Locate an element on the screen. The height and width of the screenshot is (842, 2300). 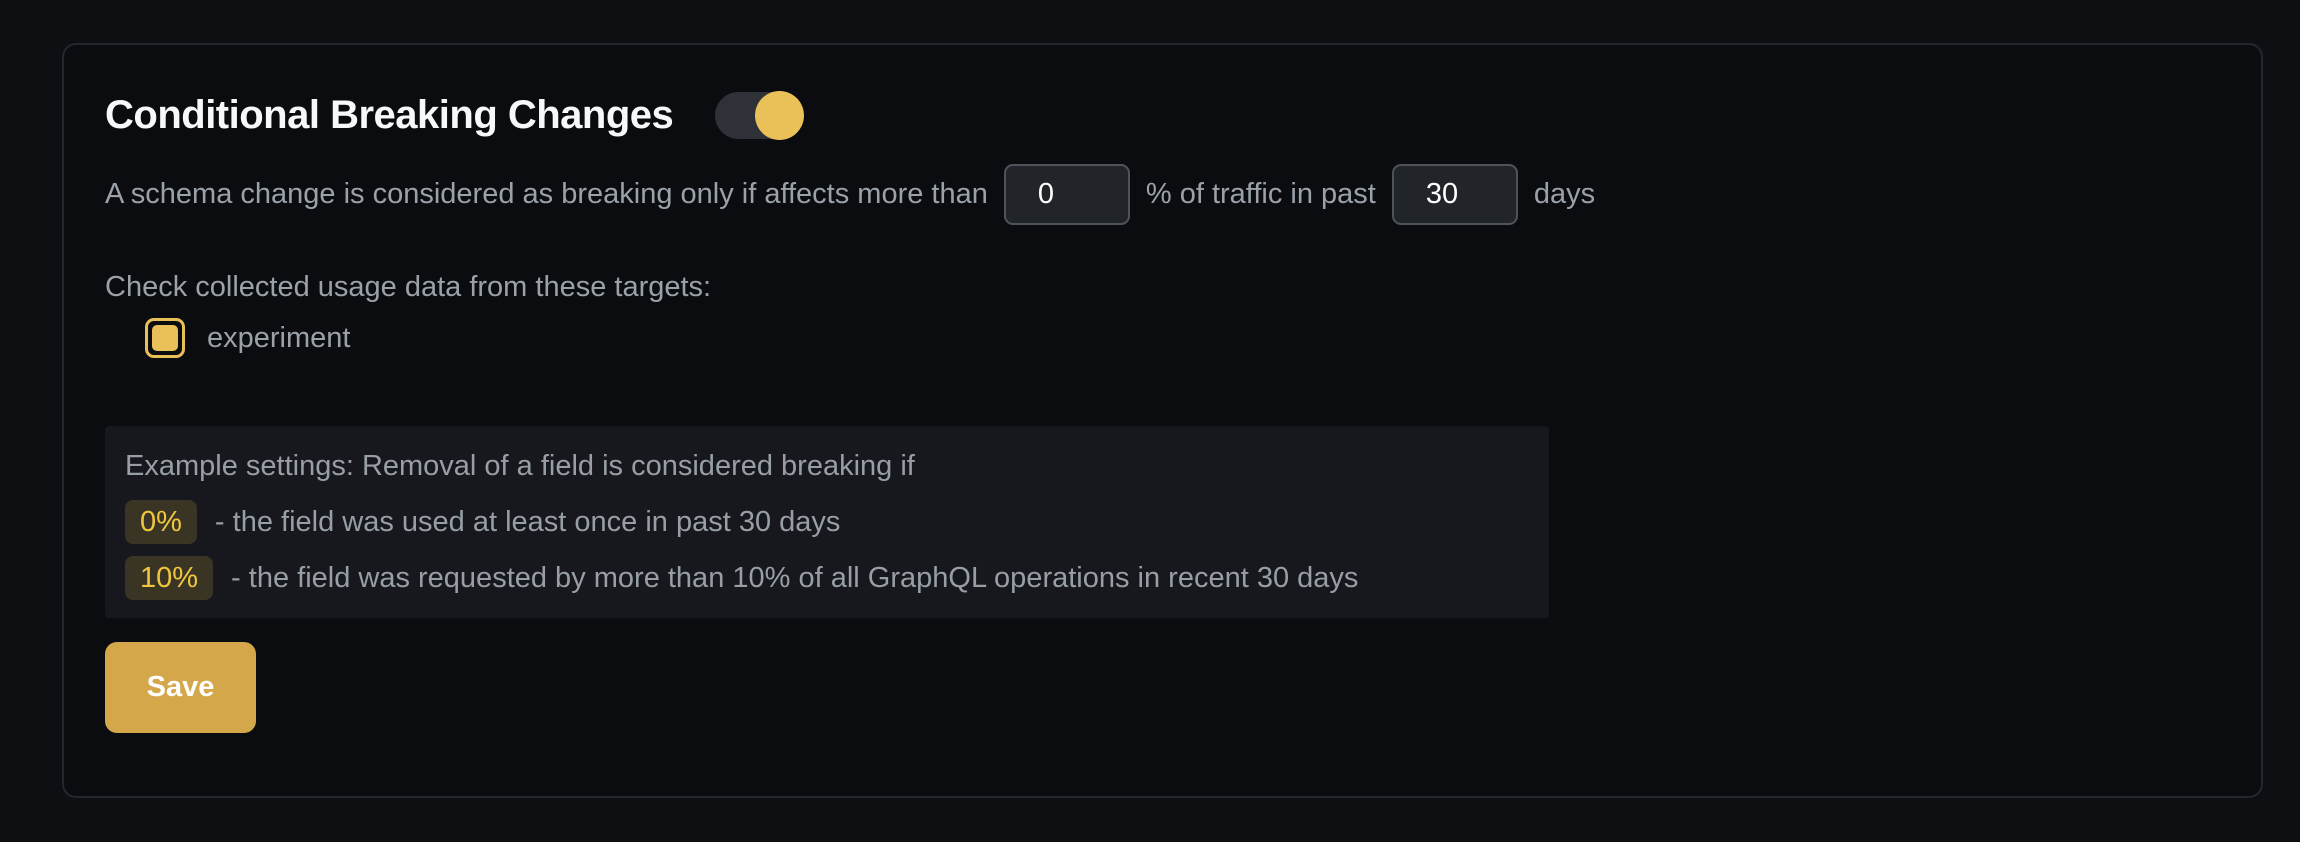
days-input is located at coordinates (1454, 194).